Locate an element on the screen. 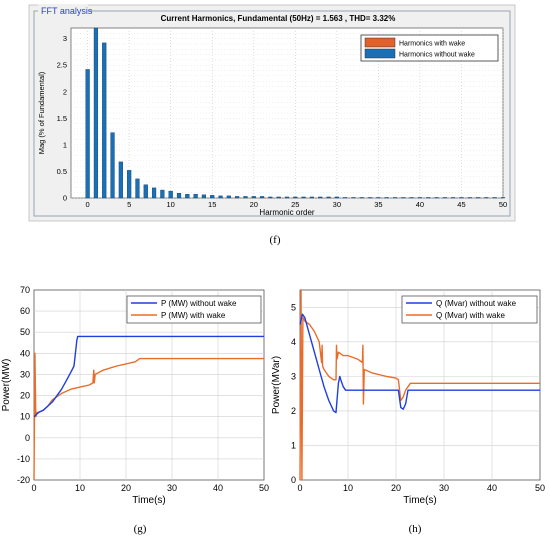 Image resolution: width=550 pixels, height=541 pixels. fft-panel-label-bg is located at coordinates (63, 10).